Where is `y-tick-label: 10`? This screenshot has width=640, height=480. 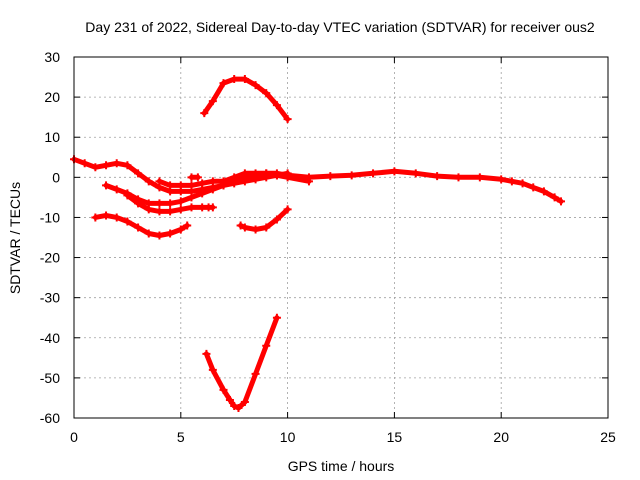 y-tick-label: 10 is located at coordinates (52, 137).